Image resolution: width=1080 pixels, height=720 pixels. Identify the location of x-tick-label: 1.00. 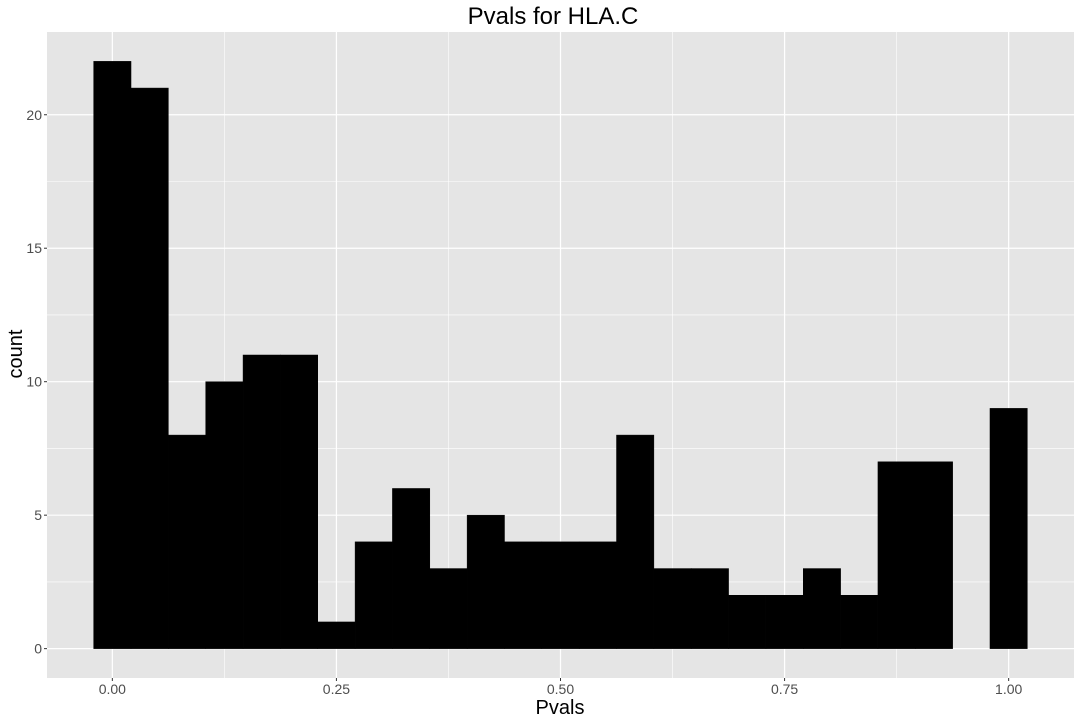
(1008, 689).